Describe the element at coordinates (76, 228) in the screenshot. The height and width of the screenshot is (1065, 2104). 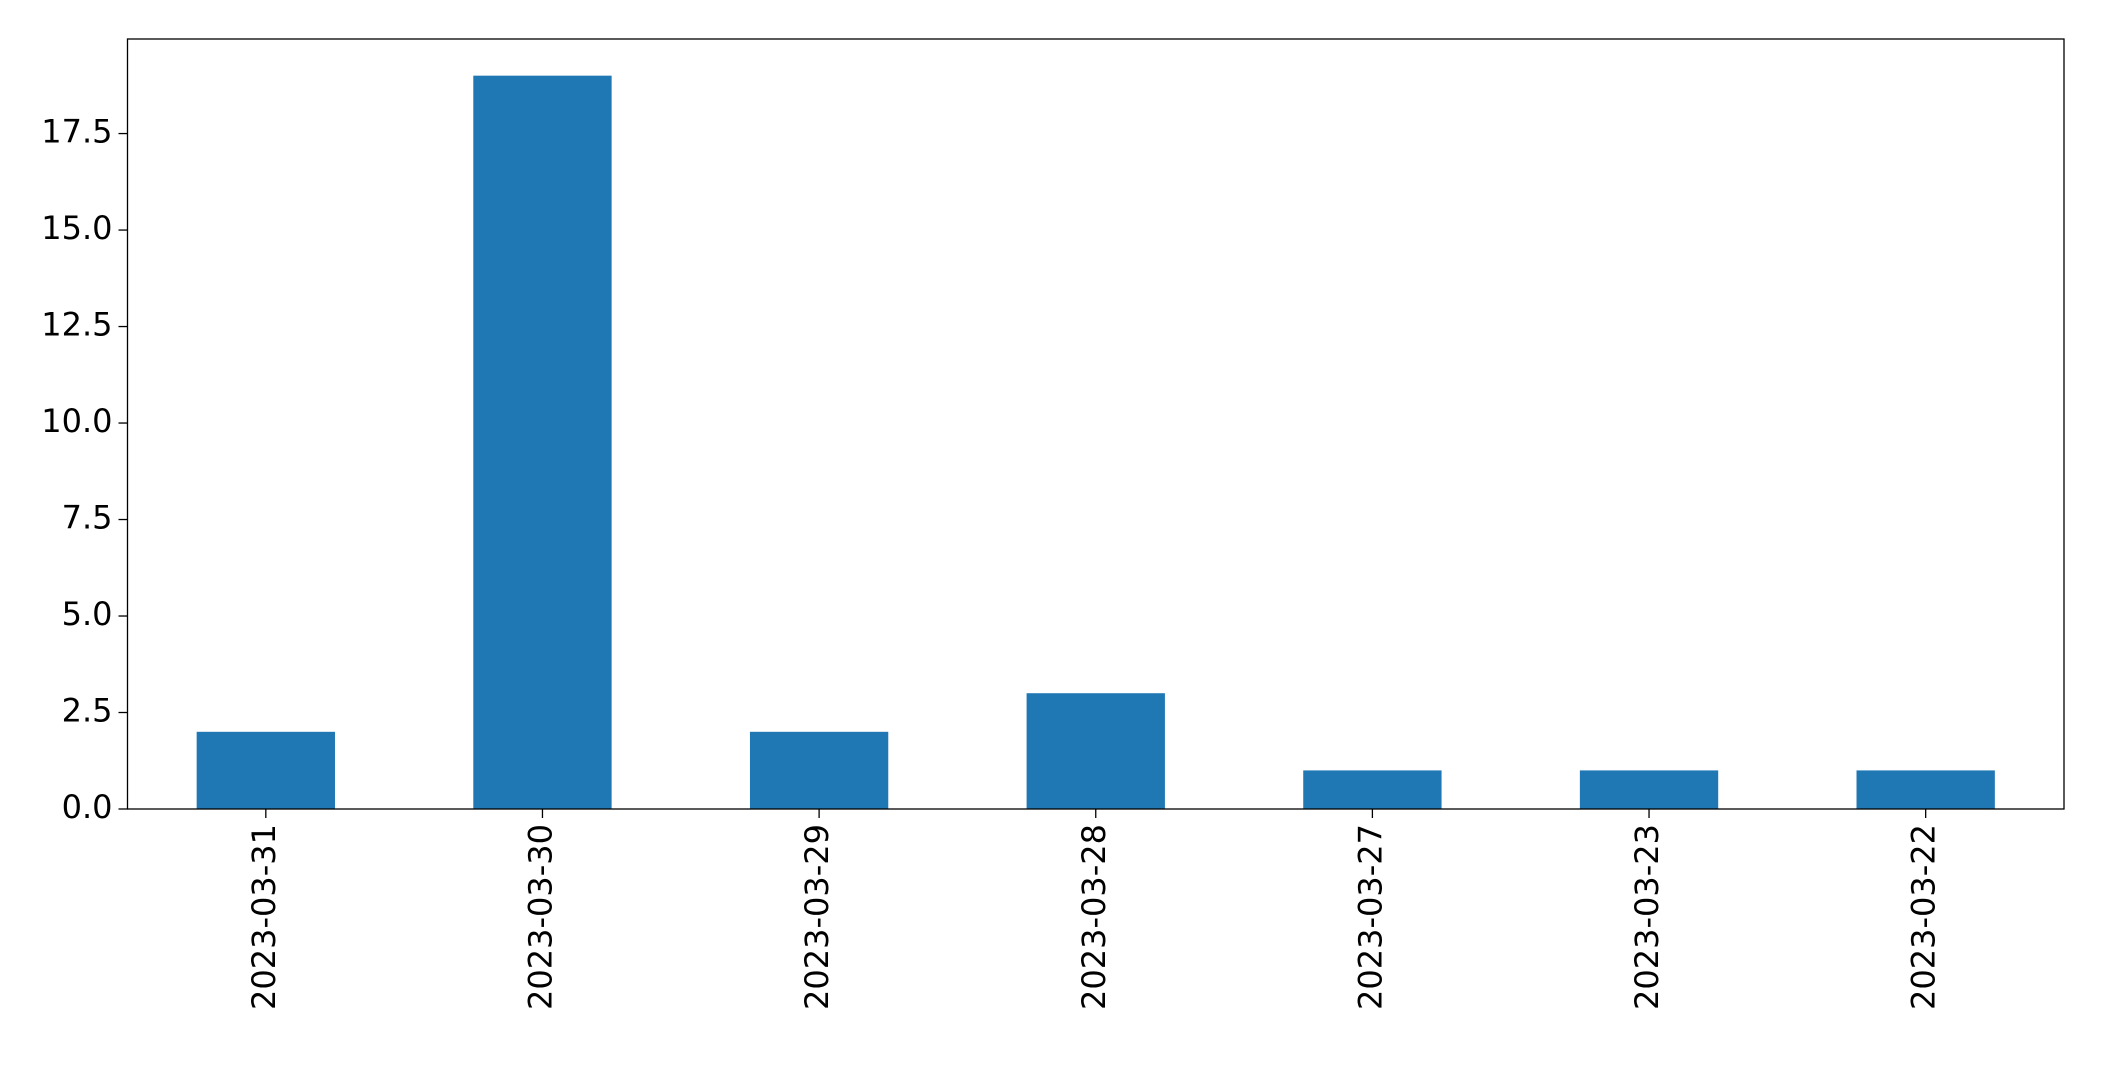
I see `y-tick-label: 15.0` at that location.